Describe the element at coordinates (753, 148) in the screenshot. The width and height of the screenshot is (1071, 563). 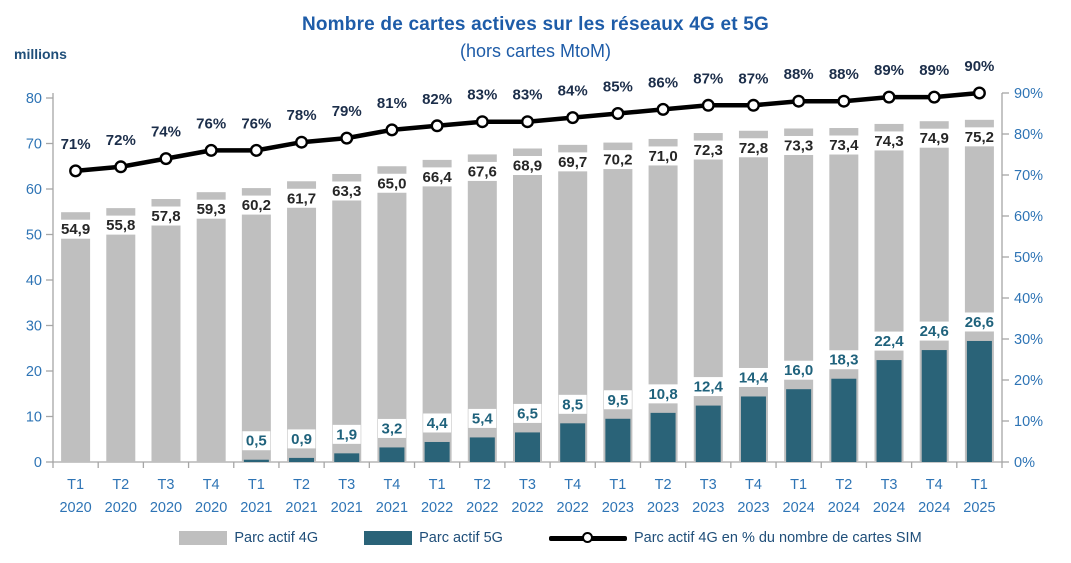
I see `data-label-4g: 72,8` at that location.